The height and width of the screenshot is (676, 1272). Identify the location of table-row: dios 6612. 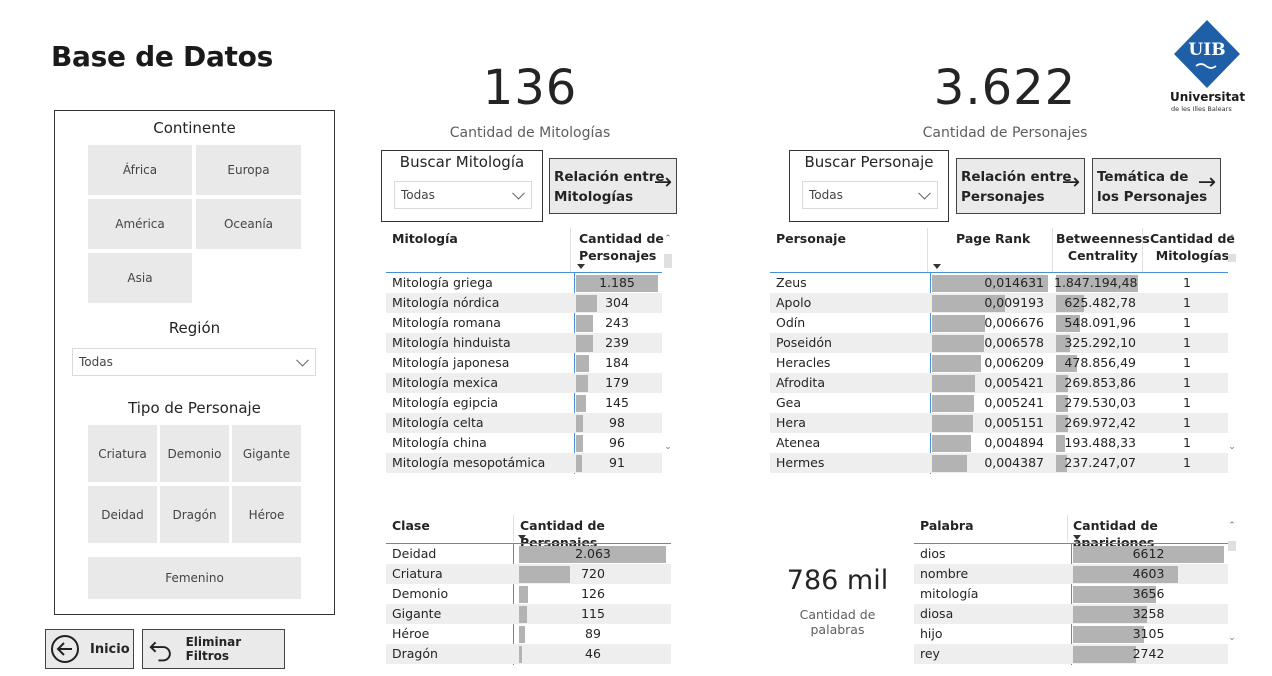
(1071, 554).